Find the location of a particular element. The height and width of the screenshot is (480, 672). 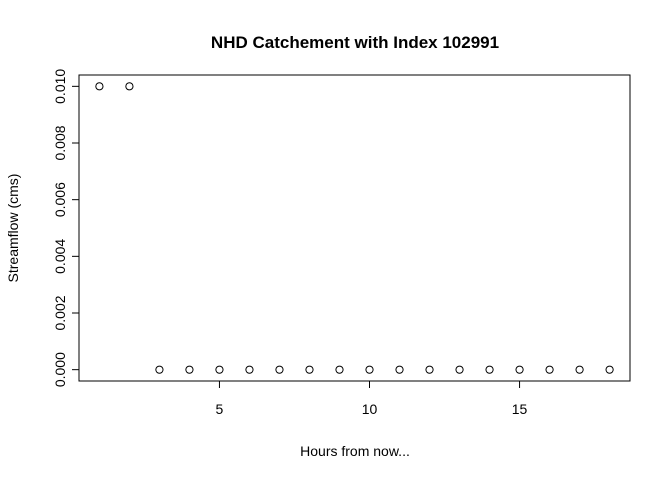

y-tick-label: 0.002 is located at coordinates (60, 312).